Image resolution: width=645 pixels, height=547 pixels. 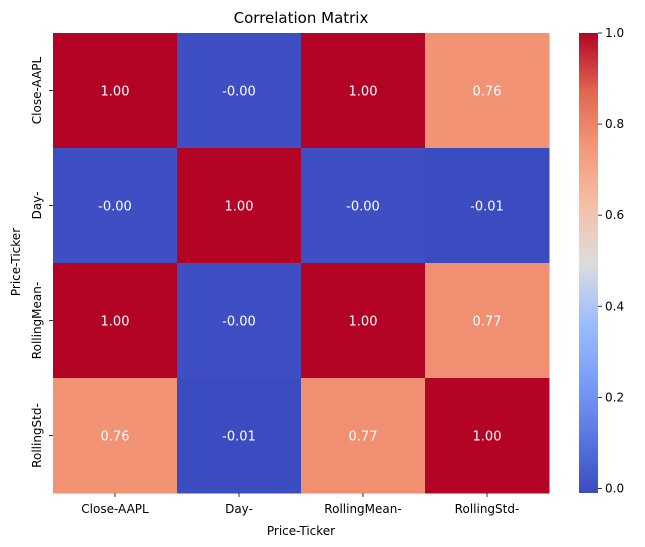 What do you see at coordinates (37, 90) in the screenshot?
I see `y-tick-label: Close-AAPL` at bounding box center [37, 90].